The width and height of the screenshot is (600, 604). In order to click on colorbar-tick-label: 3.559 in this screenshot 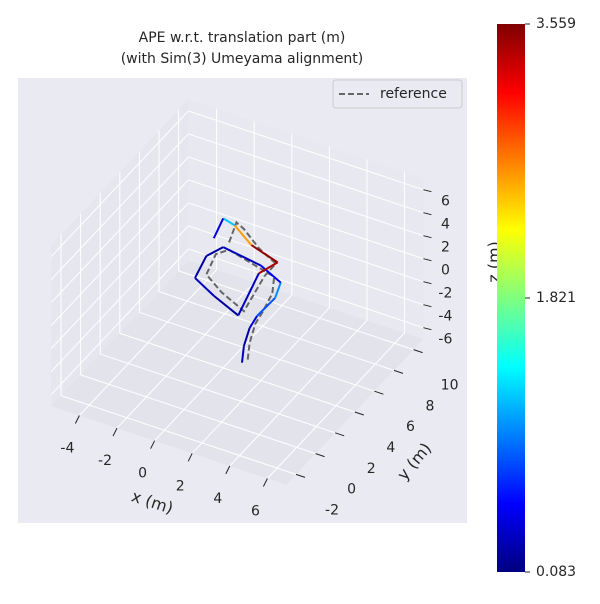, I will do `click(556, 24)`.